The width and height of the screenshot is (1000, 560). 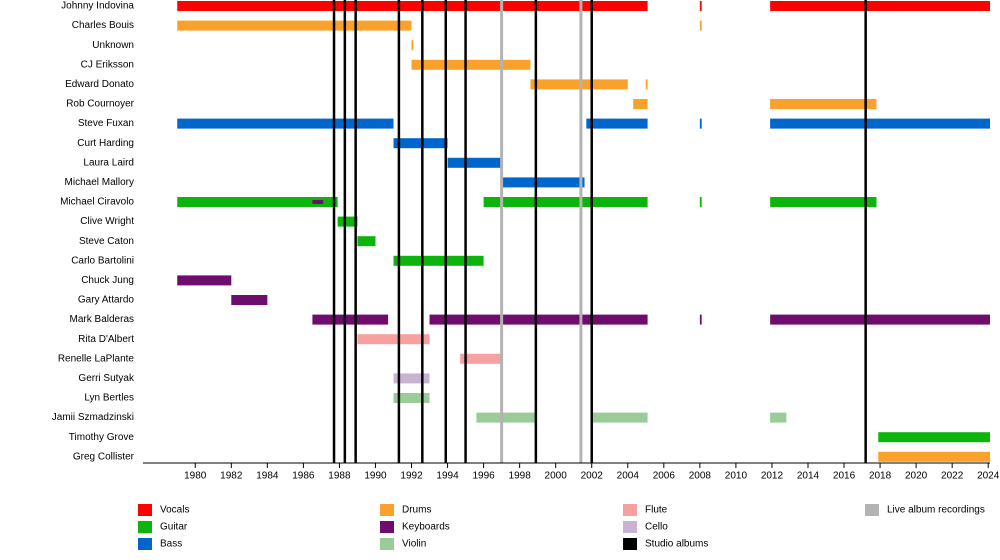 What do you see at coordinates (106, 339) in the screenshot?
I see `member-label: Rita D'Albert` at bounding box center [106, 339].